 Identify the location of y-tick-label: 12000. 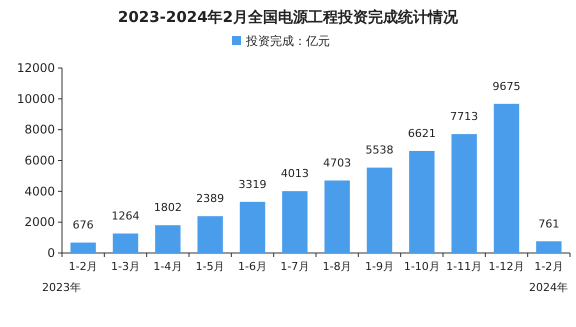
(35, 68).